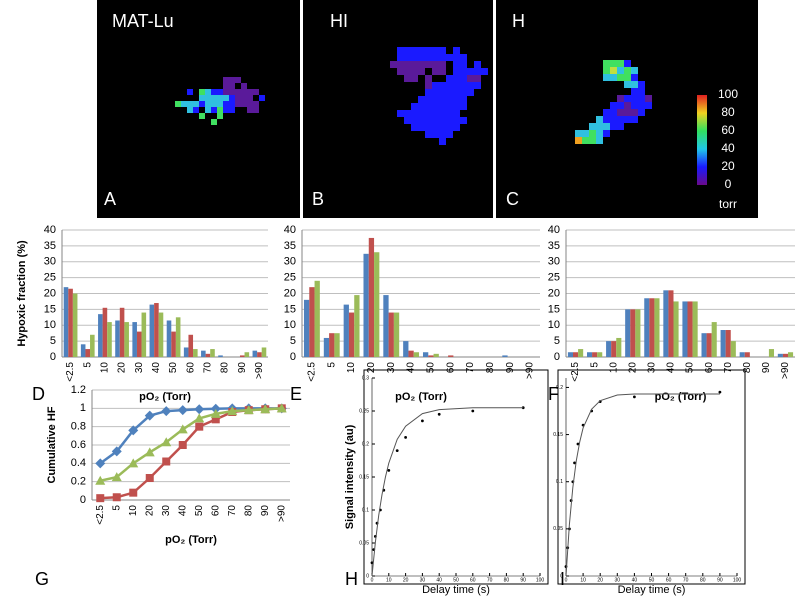  What do you see at coordinates (350, 476) in the screenshot?
I see `y-axis-label: Signal intensity (au)` at bounding box center [350, 476].